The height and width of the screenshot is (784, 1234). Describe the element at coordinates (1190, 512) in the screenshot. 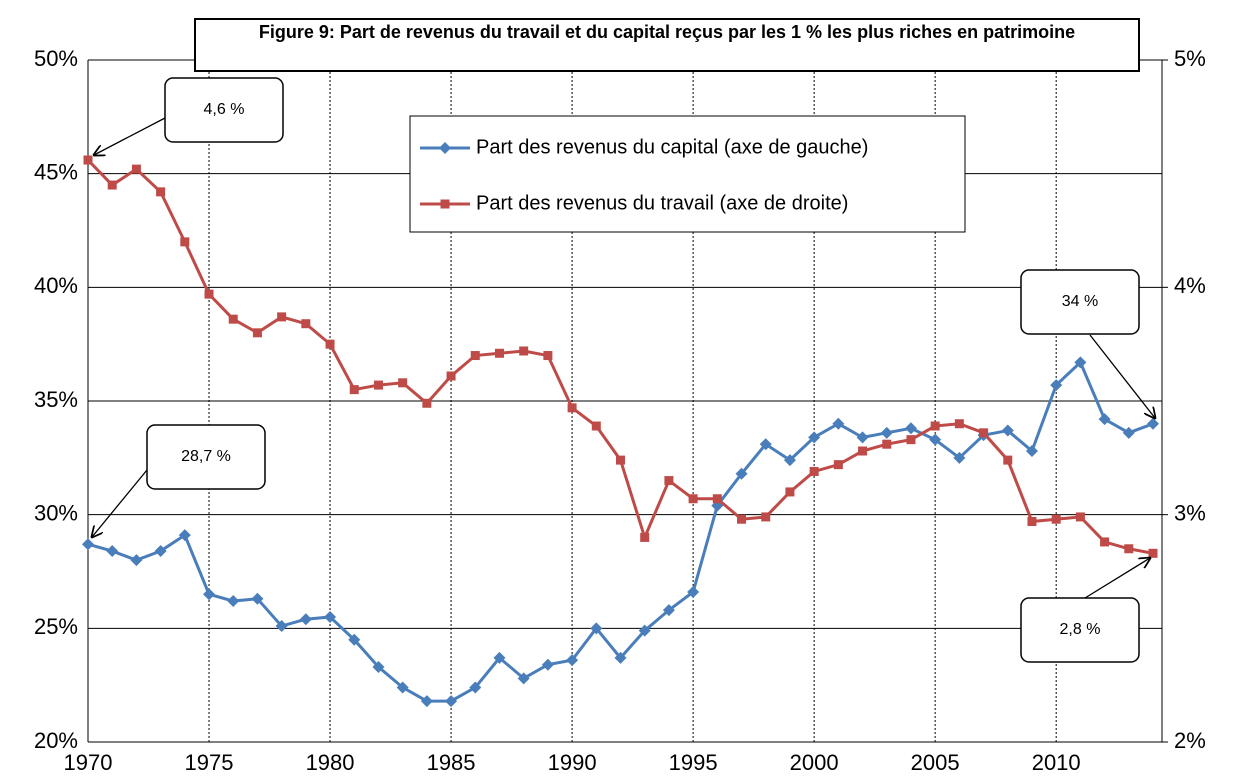

I see `y2-tick-label: 3%` at that location.